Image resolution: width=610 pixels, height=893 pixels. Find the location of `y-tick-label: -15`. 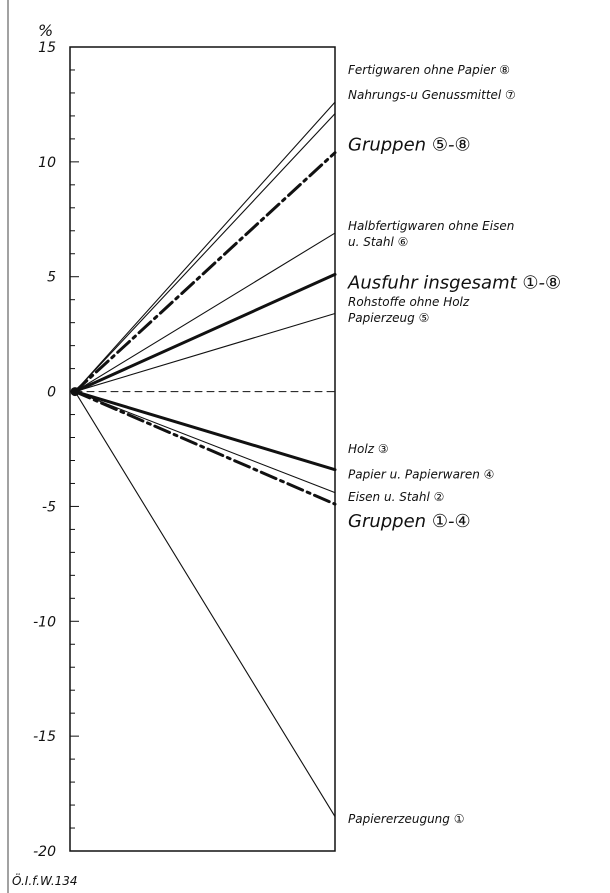

y-tick-label: -15 is located at coordinates (44, 737).